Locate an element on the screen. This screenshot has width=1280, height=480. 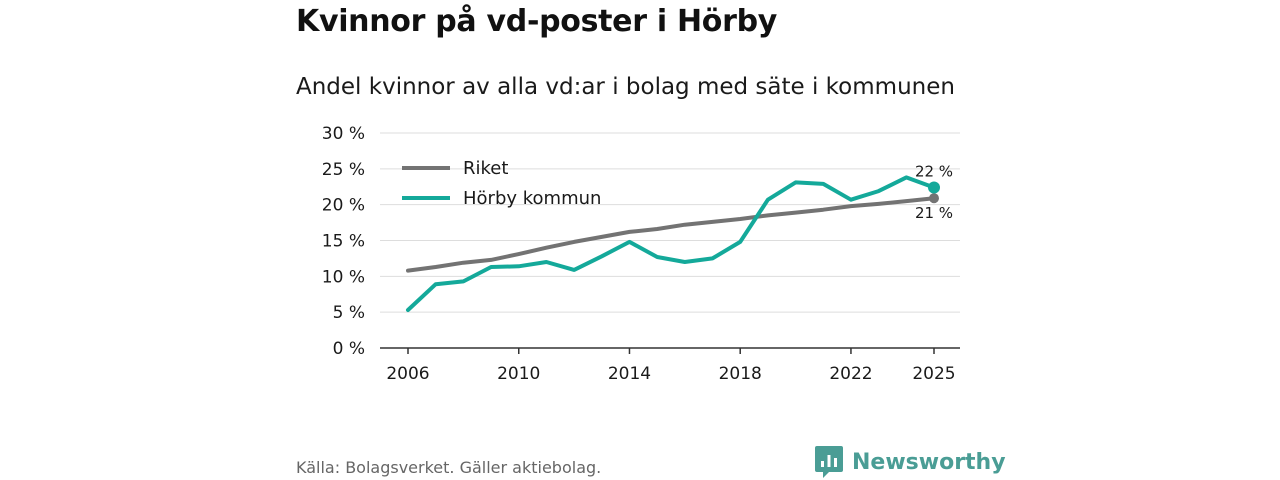
series-line-horby is located at coordinates (671, 243).